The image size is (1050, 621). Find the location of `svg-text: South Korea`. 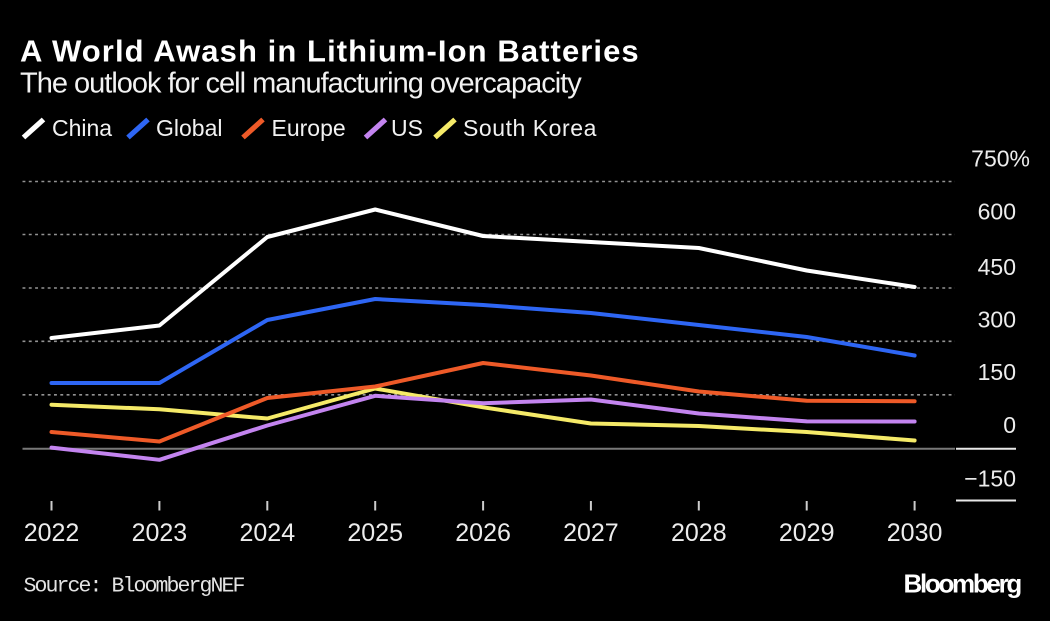

svg-text: South Korea is located at coordinates (530, 128).